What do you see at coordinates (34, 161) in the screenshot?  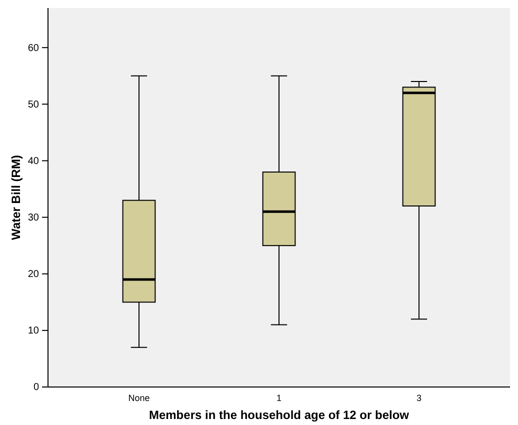 I see `y-tick-label: 40` at bounding box center [34, 161].